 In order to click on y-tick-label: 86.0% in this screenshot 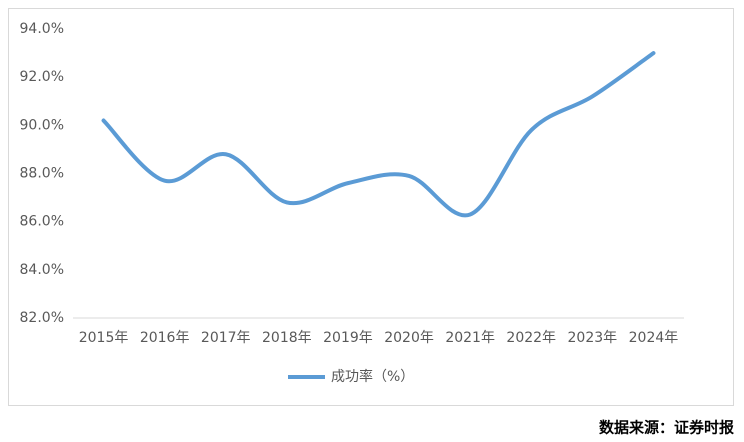, I will do `click(42, 222)`.